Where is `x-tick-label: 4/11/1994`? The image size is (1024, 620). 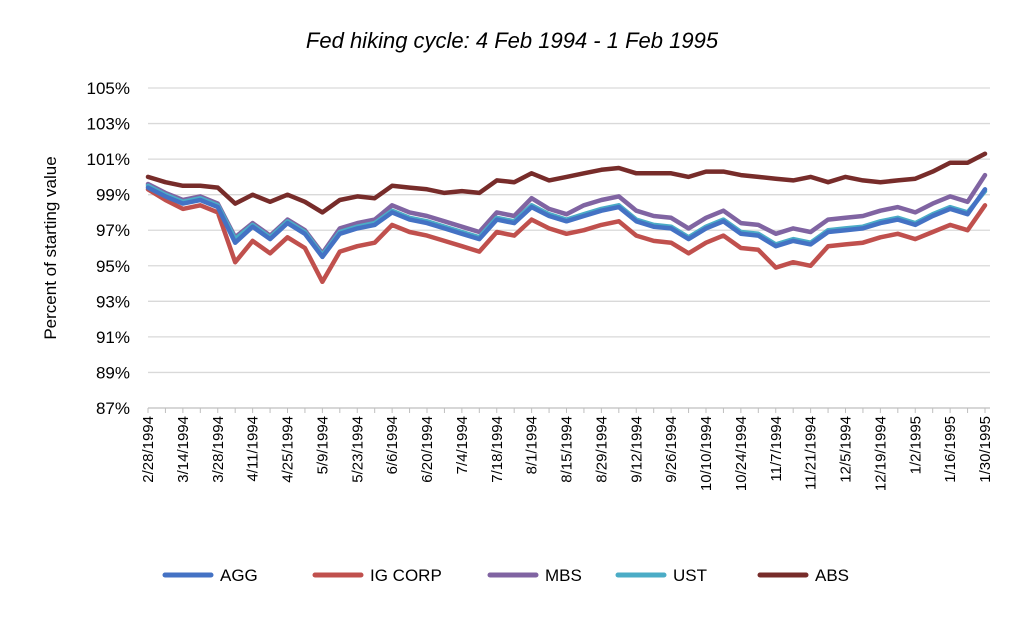
x-tick-label: 4/11/1994 is located at coordinates (253, 449).